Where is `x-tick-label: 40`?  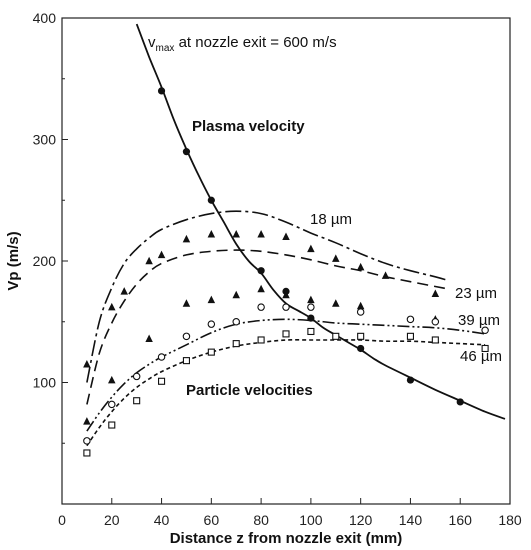
x-tick-label: 40 is located at coordinates (162, 520).